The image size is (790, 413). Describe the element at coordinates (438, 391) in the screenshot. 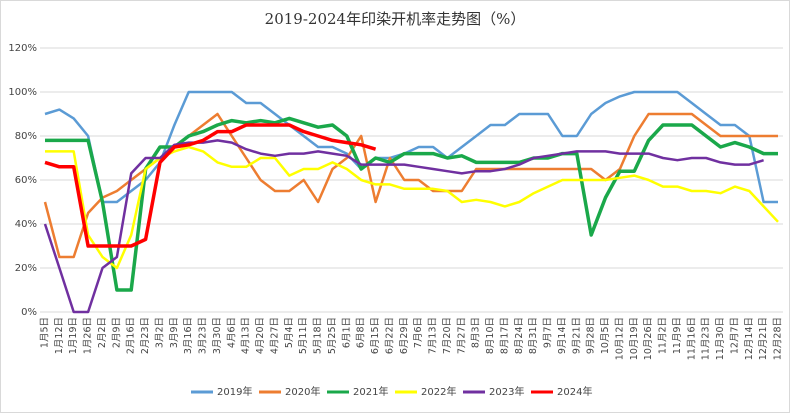

I see `legend-label: 2022年` at that location.